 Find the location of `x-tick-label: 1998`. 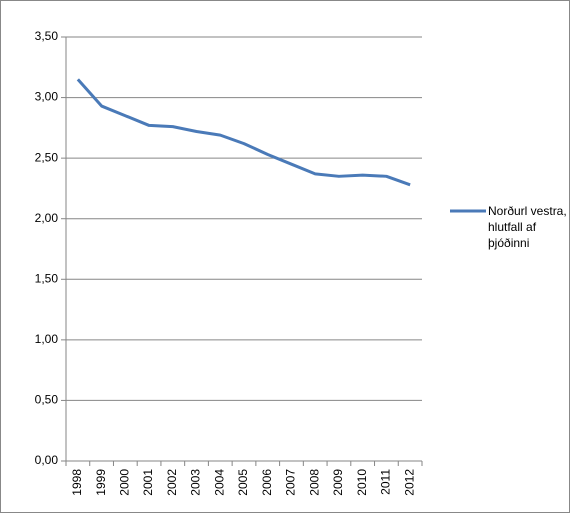

x-tick-label: 1998 is located at coordinates (77, 482).